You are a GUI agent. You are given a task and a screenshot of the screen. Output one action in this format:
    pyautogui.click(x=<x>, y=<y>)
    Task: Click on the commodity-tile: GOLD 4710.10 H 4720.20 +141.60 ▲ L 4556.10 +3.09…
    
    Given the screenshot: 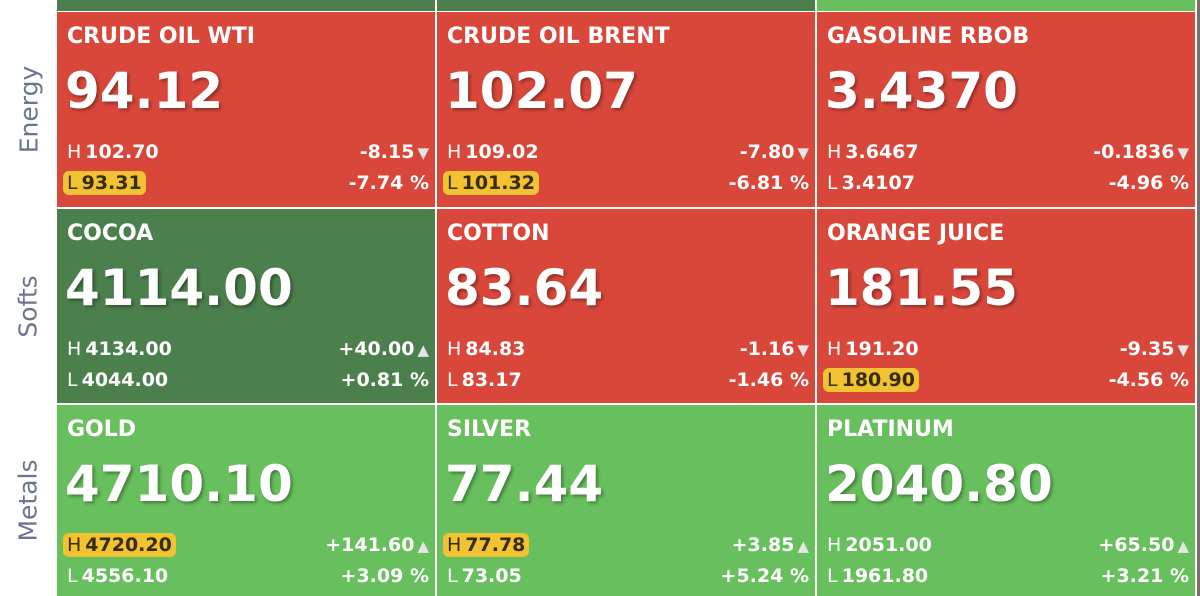 What is the action you would take?
    pyautogui.click(x=246, y=500)
    